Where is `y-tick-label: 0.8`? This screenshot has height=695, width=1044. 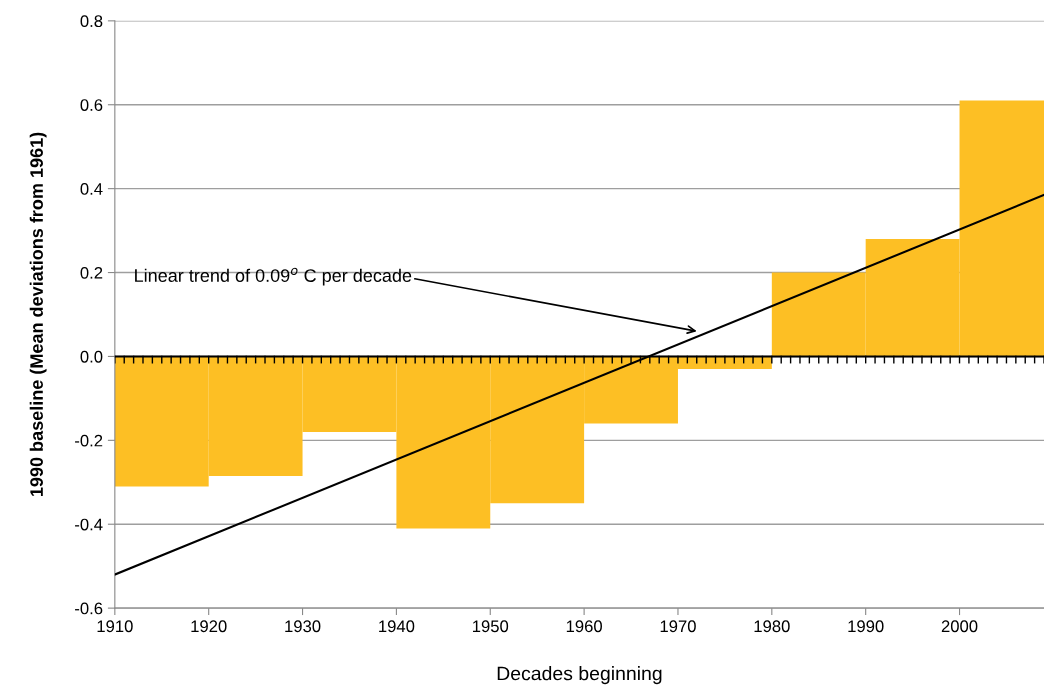
y-tick-label: 0.8 is located at coordinates (91, 21).